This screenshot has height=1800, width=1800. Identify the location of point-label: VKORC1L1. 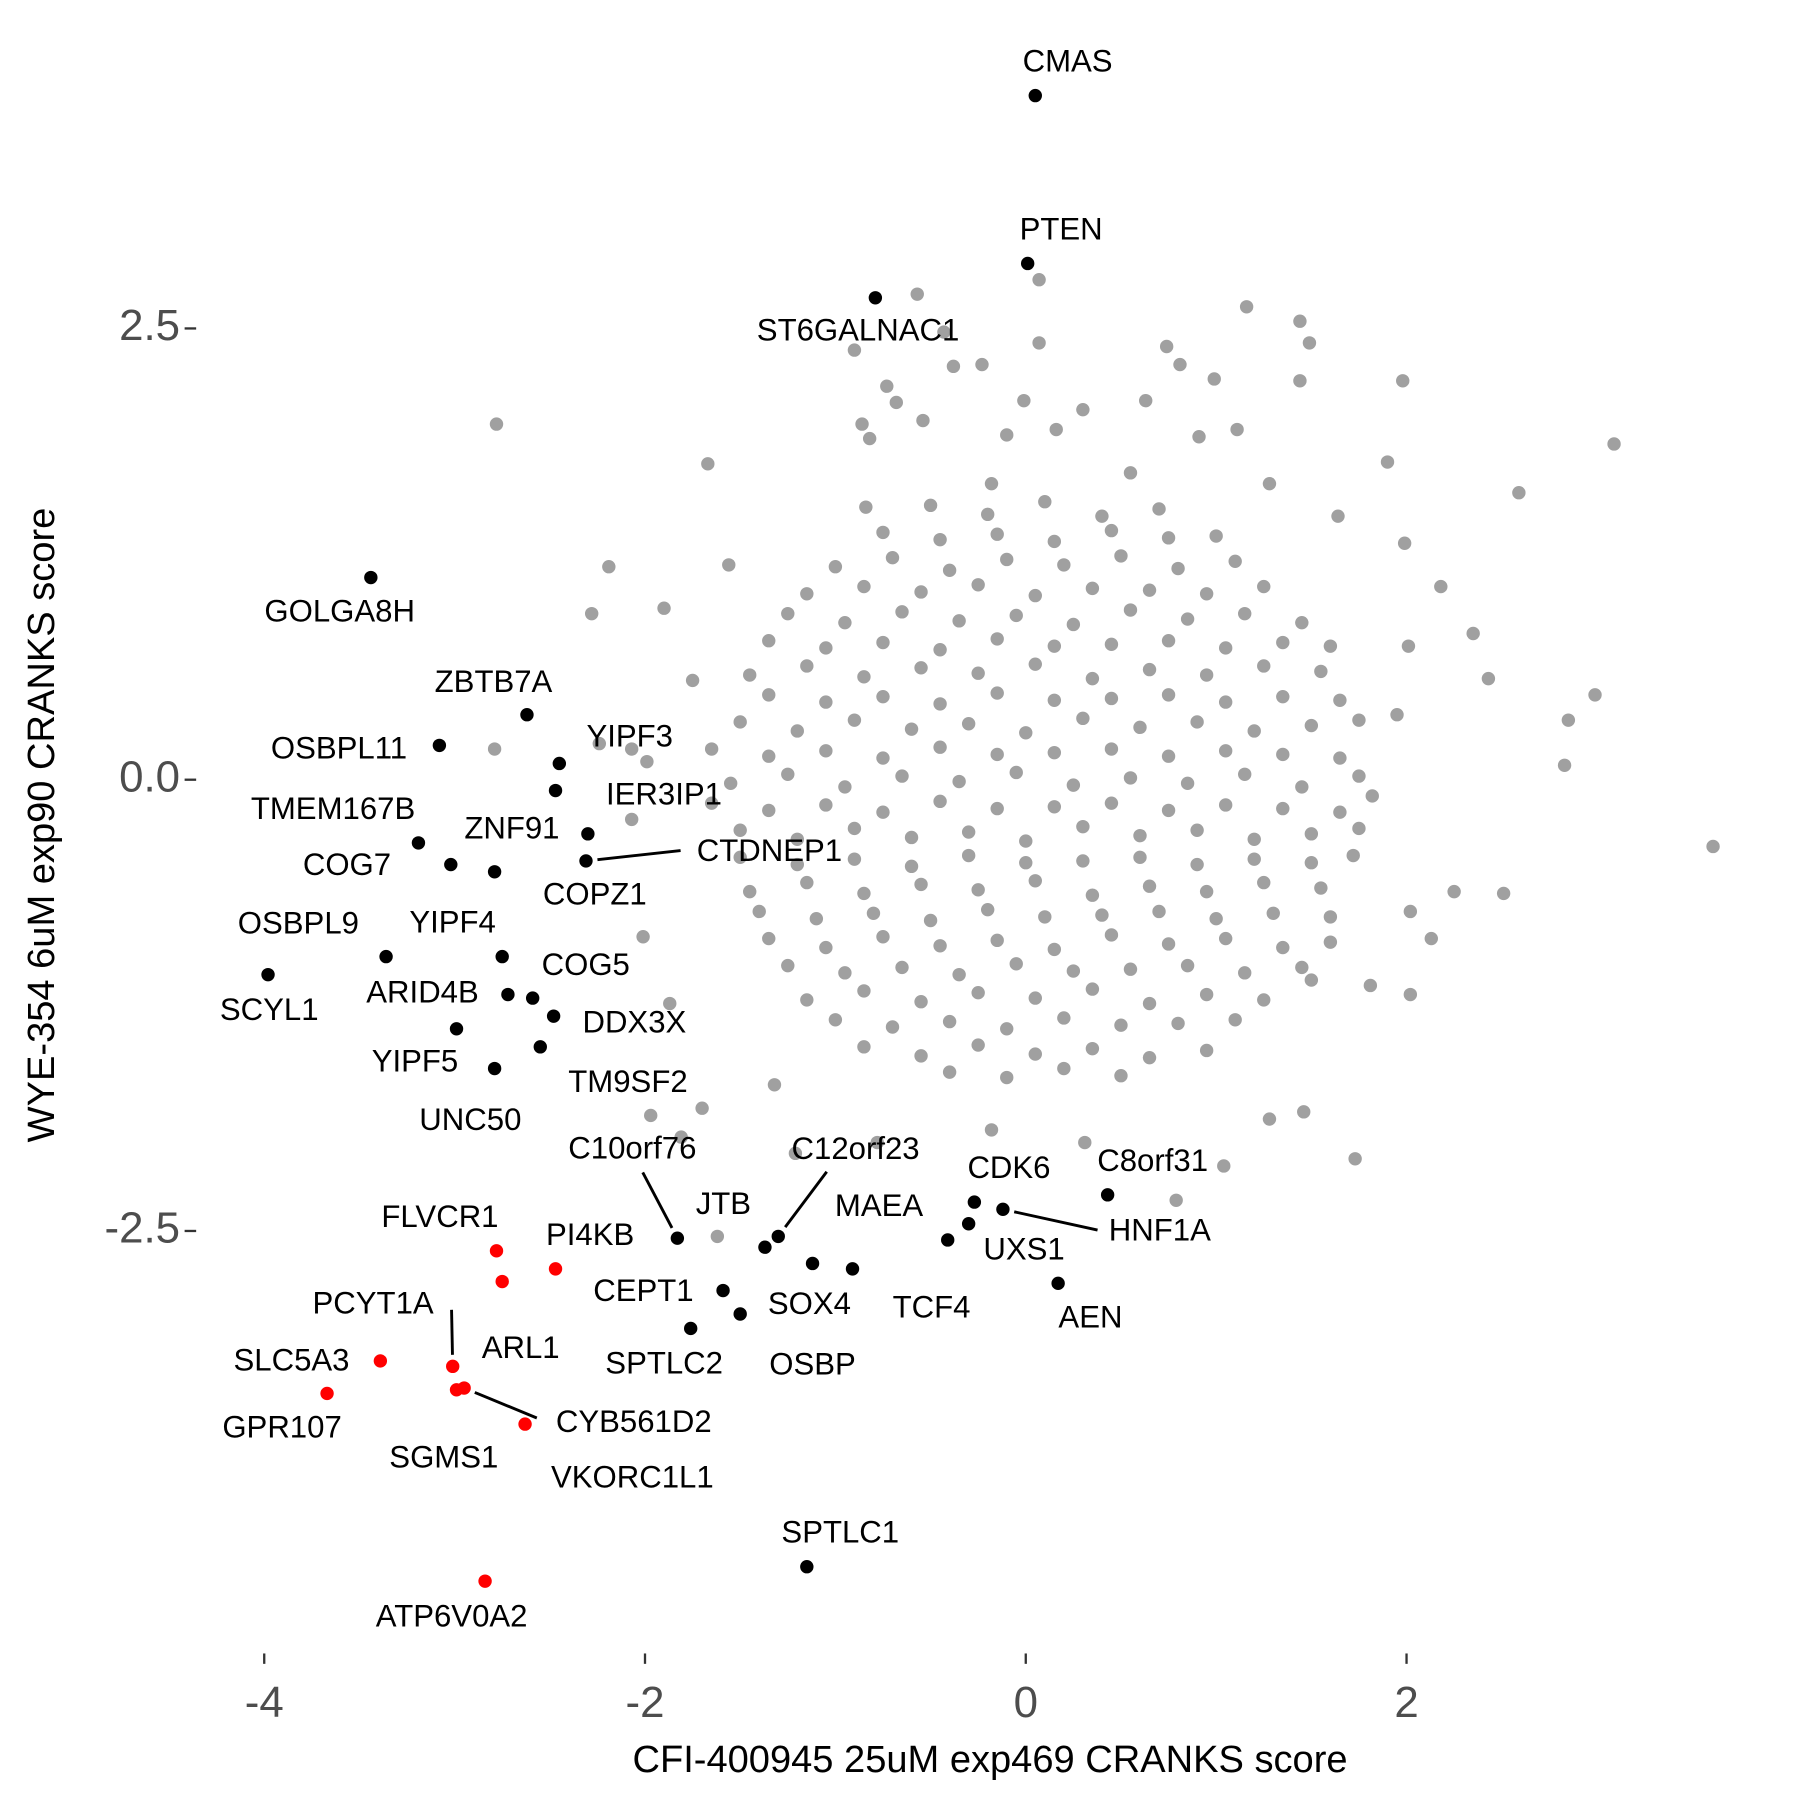
(632, 1477).